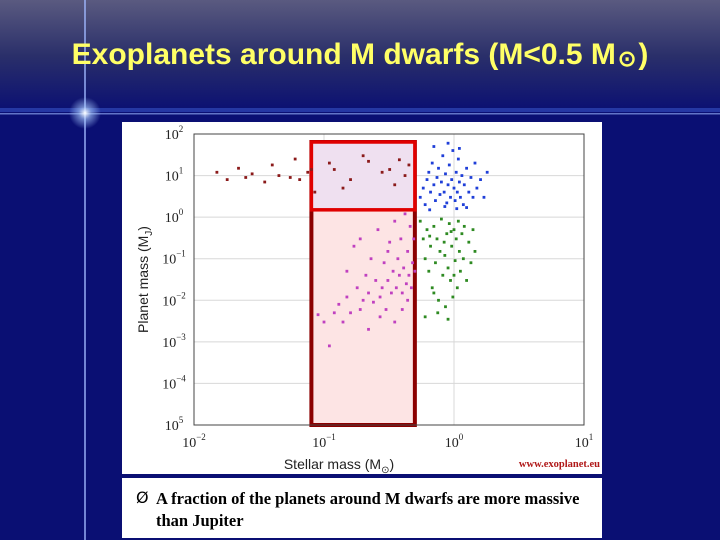 The width and height of the screenshot is (720, 540). I want to click on title-close: ), so click(643, 54).